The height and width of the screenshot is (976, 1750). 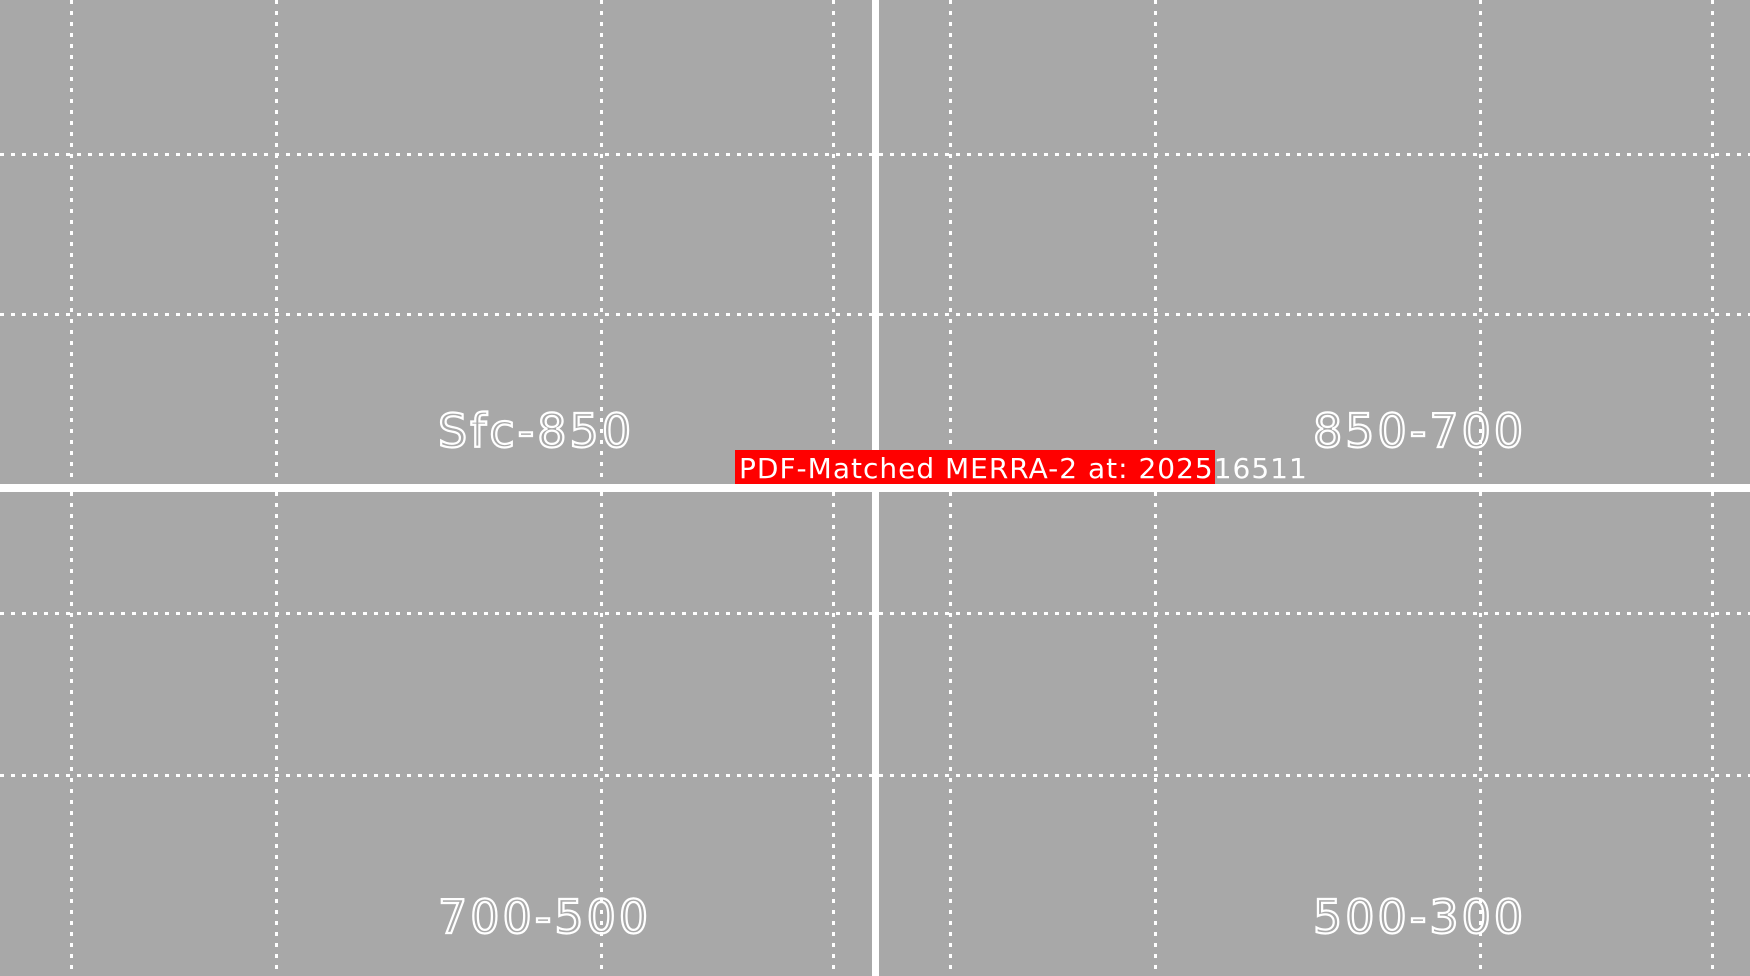 What do you see at coordinates (975, 467) in the screenshot?
I see `title-banner` at bounding box center [975, 467].